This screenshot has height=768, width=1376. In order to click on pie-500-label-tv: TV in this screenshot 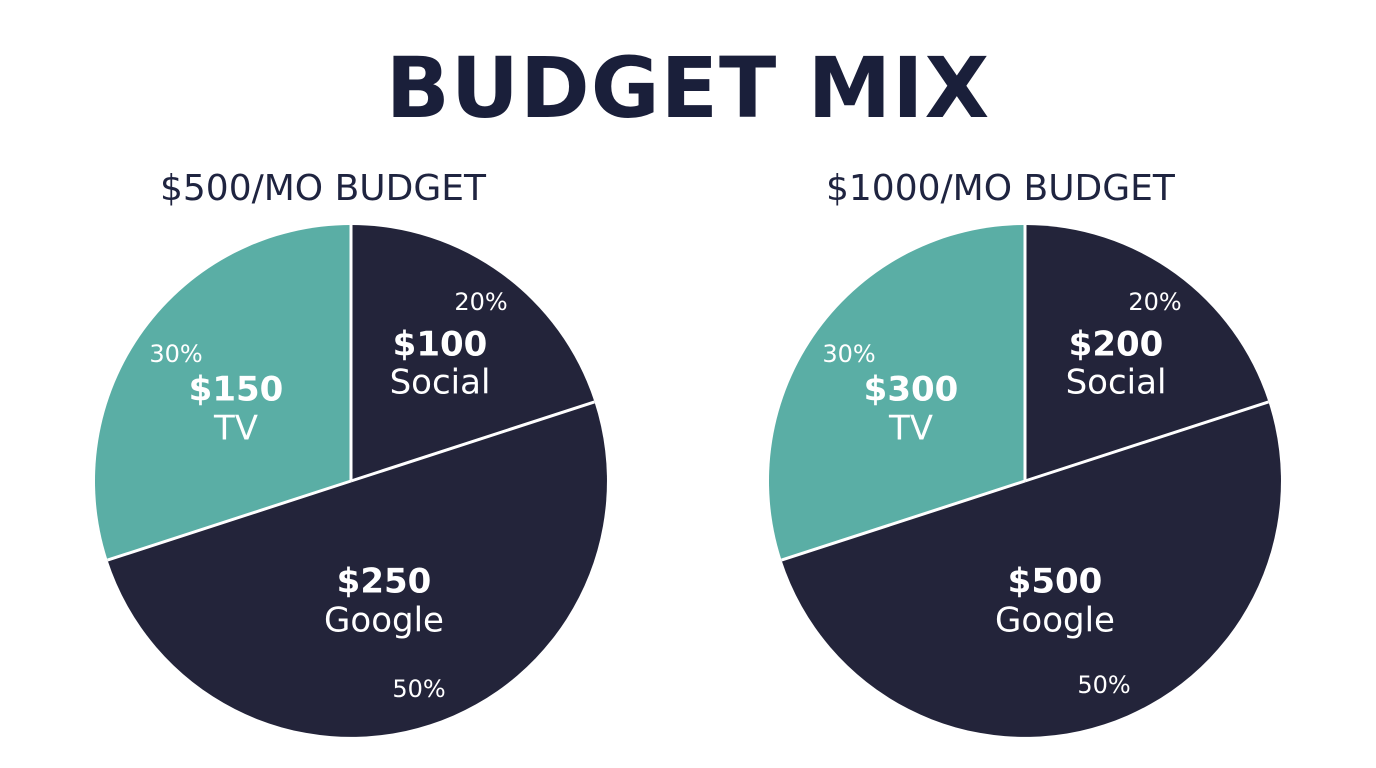, I will do `click(235, 429)`.